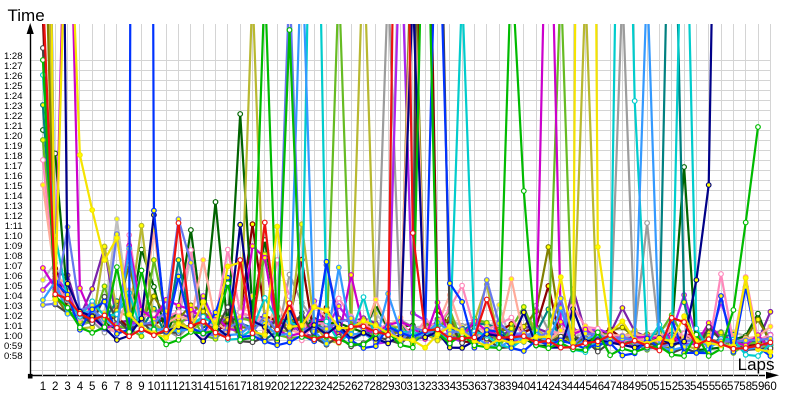  What do you see at coordinates (696, 387) in the screenshot?
I see `svg-text: 54` at bounding box center [696, 387].